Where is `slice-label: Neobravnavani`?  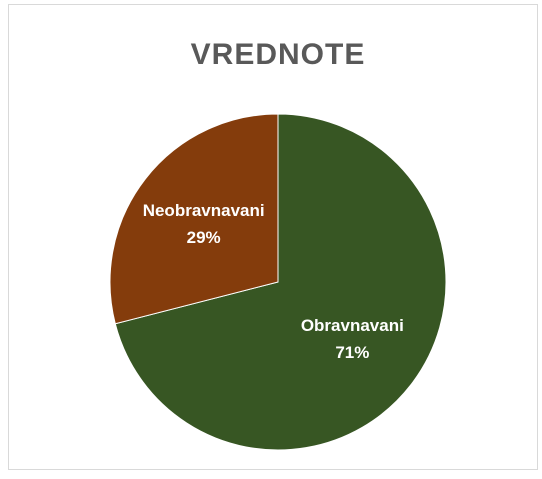
slice-label: Neobravnavani is located at coordinates (204, 210).